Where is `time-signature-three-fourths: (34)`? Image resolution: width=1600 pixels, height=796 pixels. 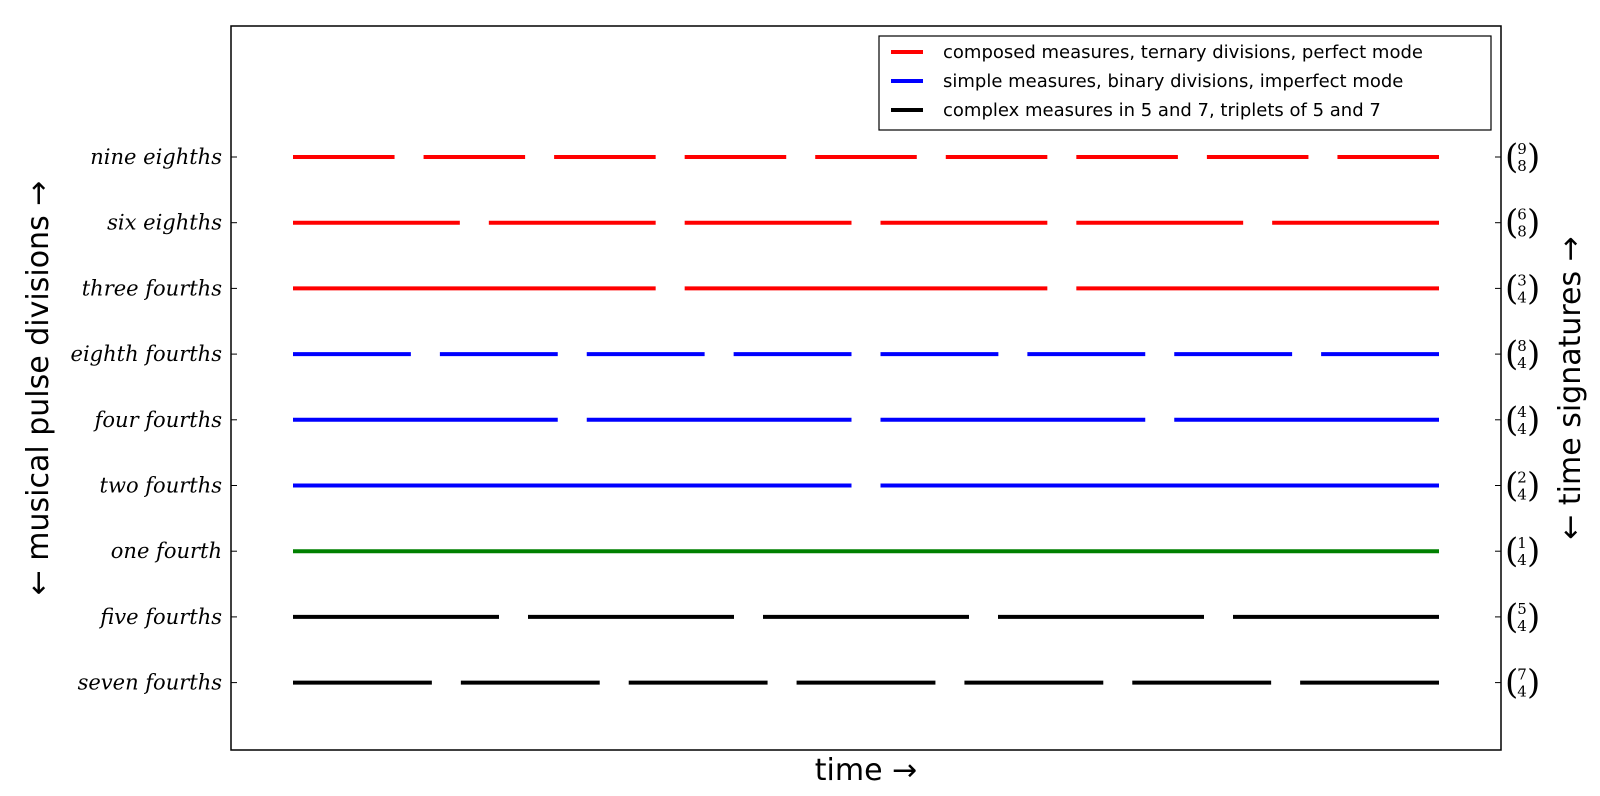
time-signature-three-fourths: (34) is located at coordinates (1522, 288).